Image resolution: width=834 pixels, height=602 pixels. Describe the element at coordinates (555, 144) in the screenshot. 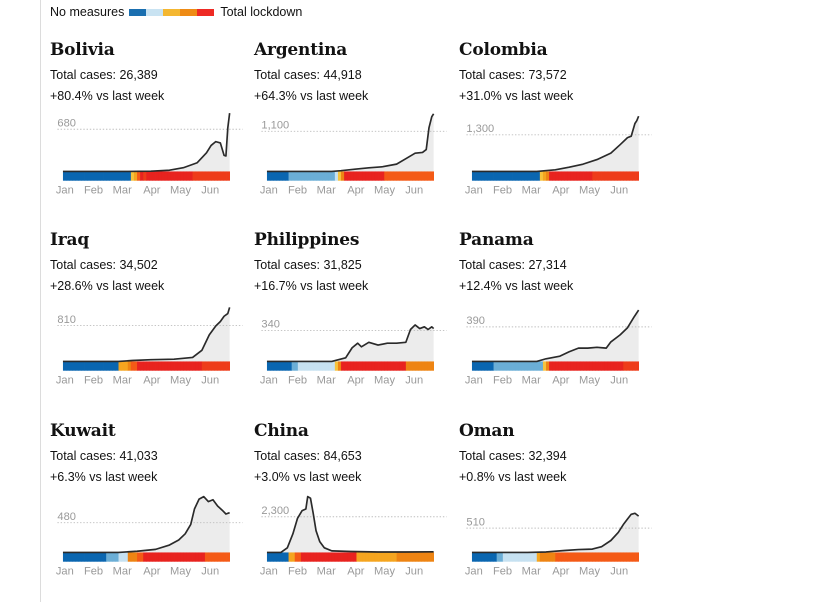

I see `cases-area` at that location.